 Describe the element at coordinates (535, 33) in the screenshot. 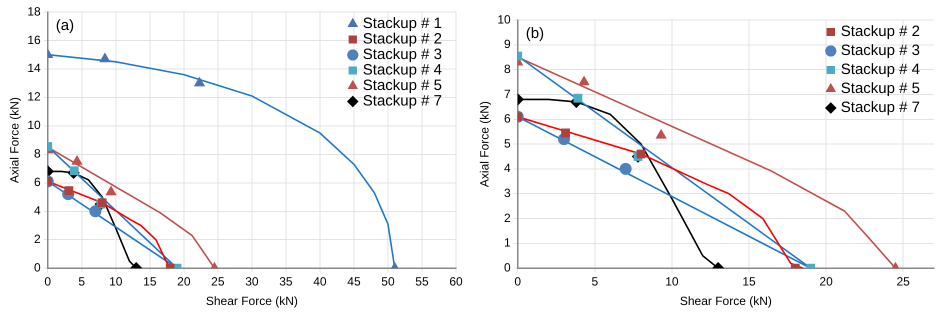

I see `annotation: (b)` at that location.